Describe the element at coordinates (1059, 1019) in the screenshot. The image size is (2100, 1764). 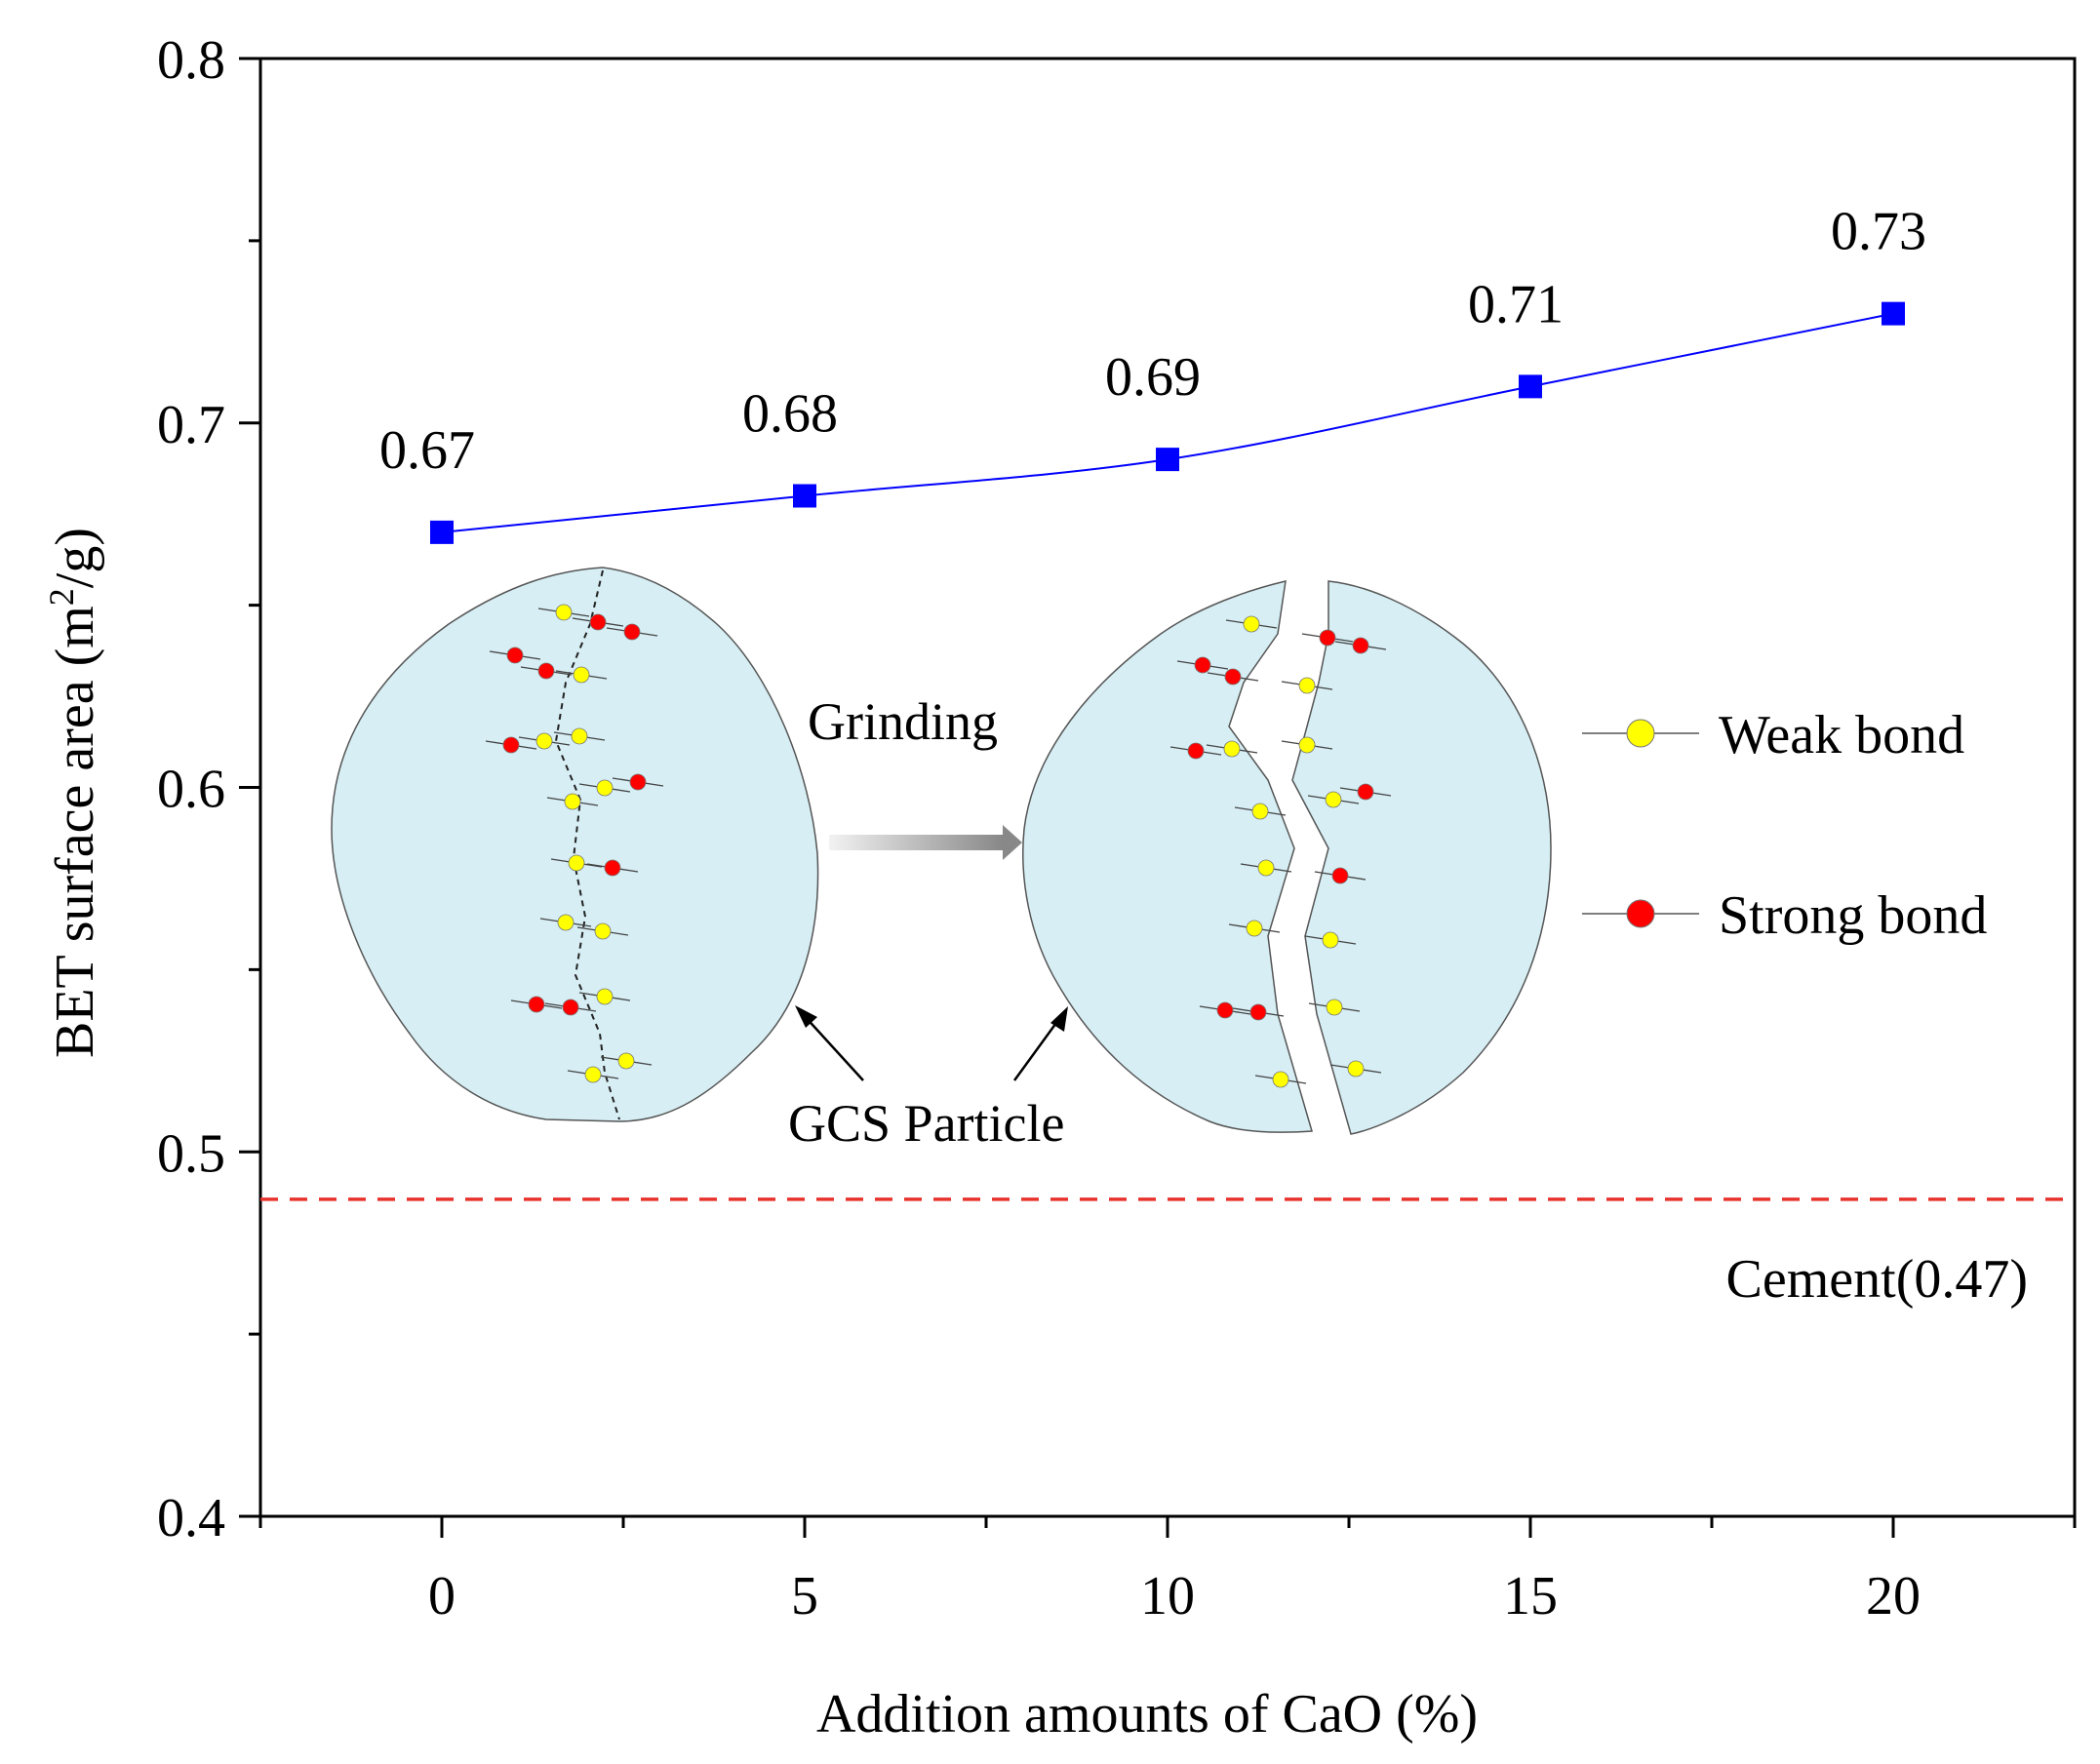
I see `pointer-arrowhead-right` at that location.